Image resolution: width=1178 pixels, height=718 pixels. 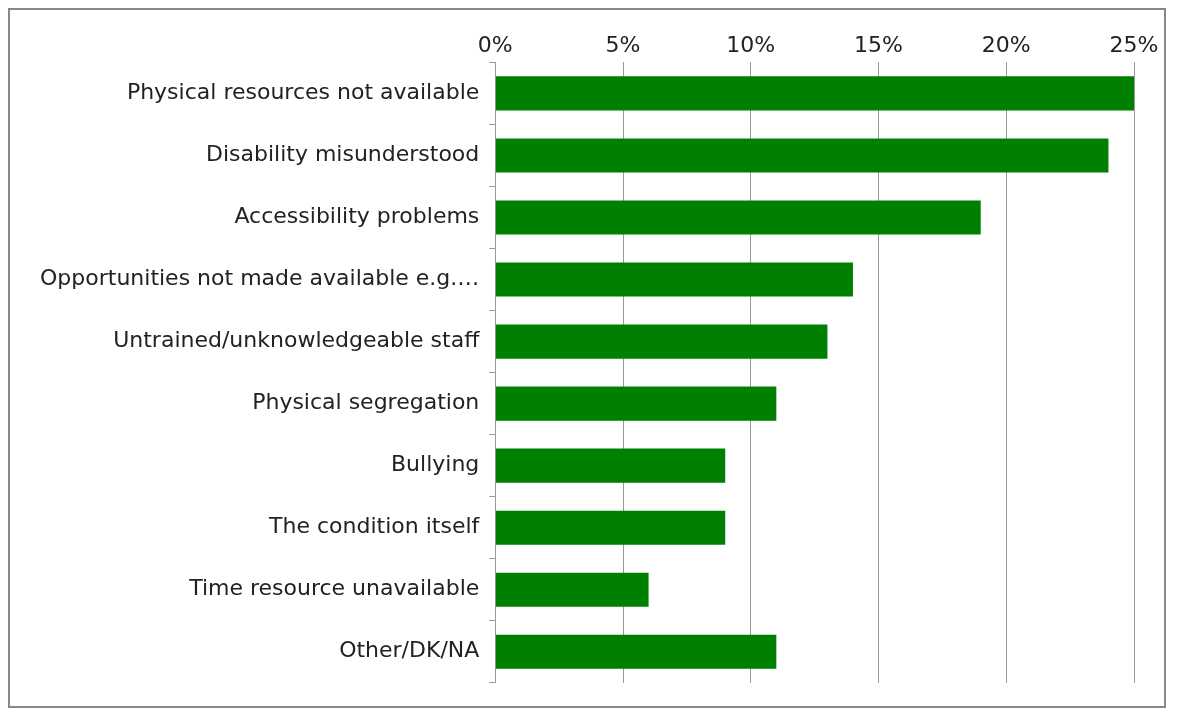 I want to click on x-tick-label: 0%, so click(x=495, y=44).